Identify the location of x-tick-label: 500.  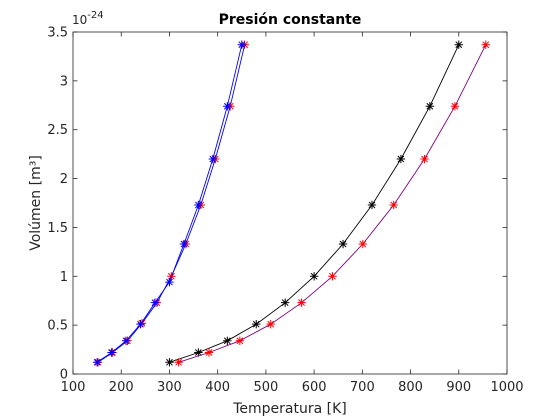
(265, 387).